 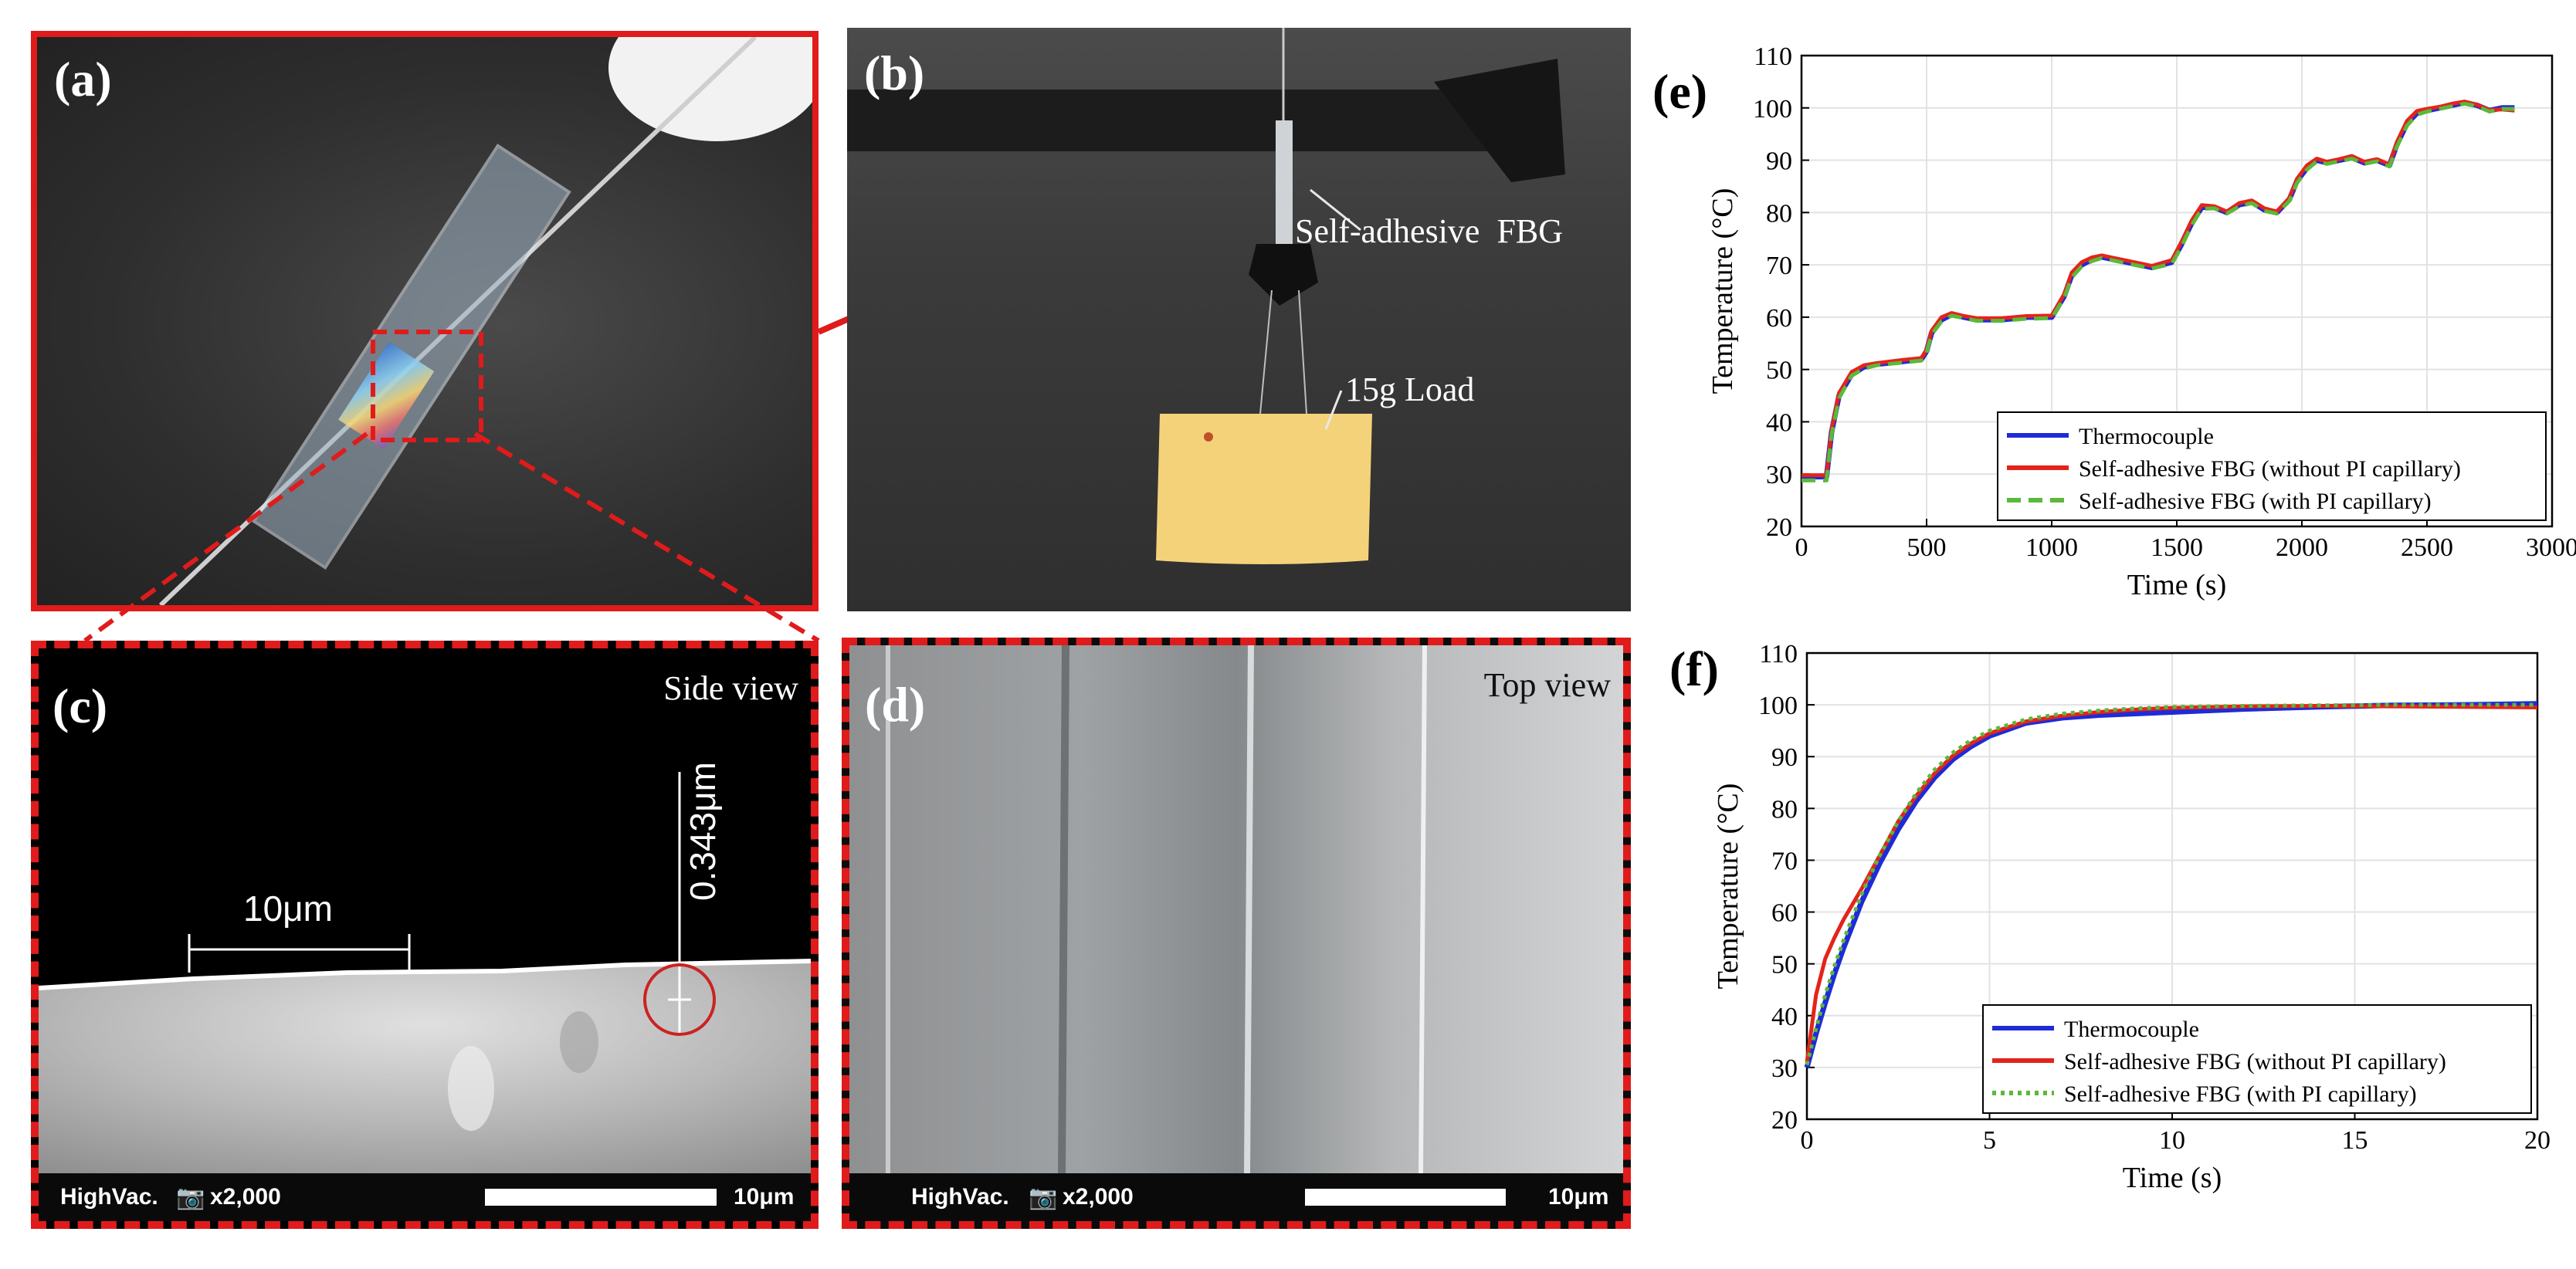 I want to click on x-tick-label: 5, so click(x=1989, y=1140).